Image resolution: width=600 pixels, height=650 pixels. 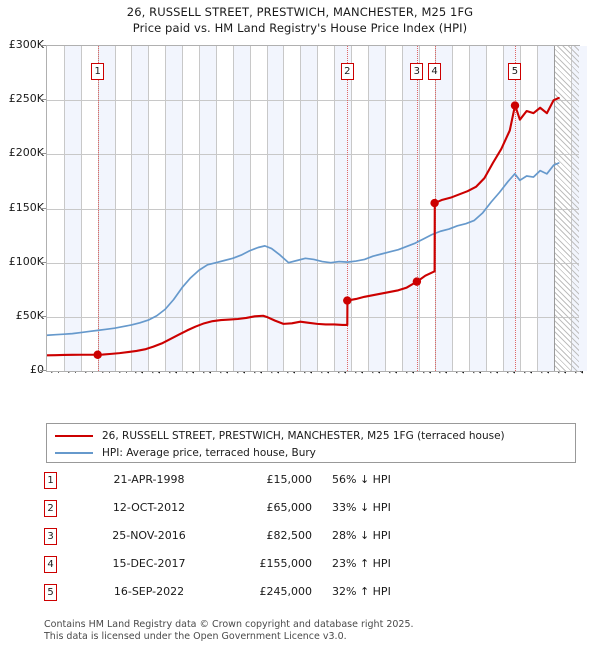 I want to click on row-marker-badge: 4, so click(x=50, y=564).